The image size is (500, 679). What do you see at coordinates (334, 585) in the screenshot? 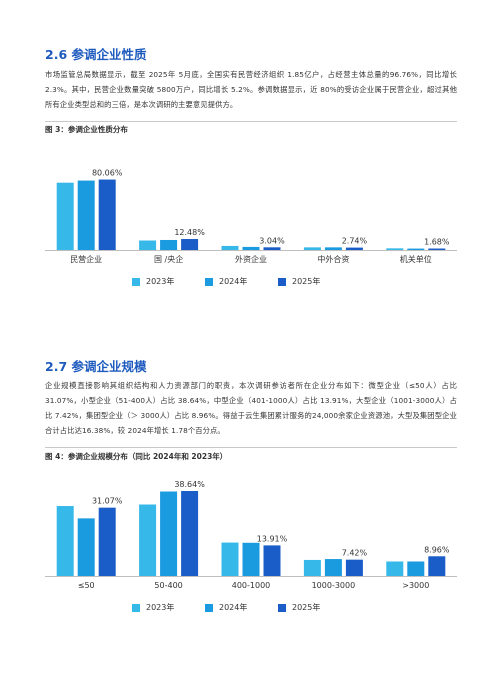
I see `tick-label: 1000-3000` at bounding box center [334, 585].